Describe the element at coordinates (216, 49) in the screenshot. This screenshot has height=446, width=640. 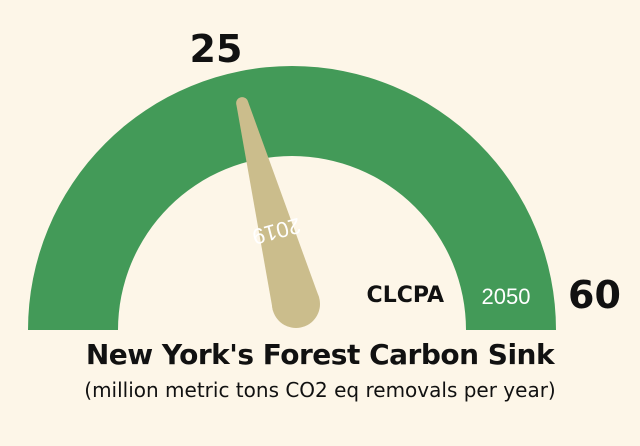
I see `needle-value-label: 25` at that location.